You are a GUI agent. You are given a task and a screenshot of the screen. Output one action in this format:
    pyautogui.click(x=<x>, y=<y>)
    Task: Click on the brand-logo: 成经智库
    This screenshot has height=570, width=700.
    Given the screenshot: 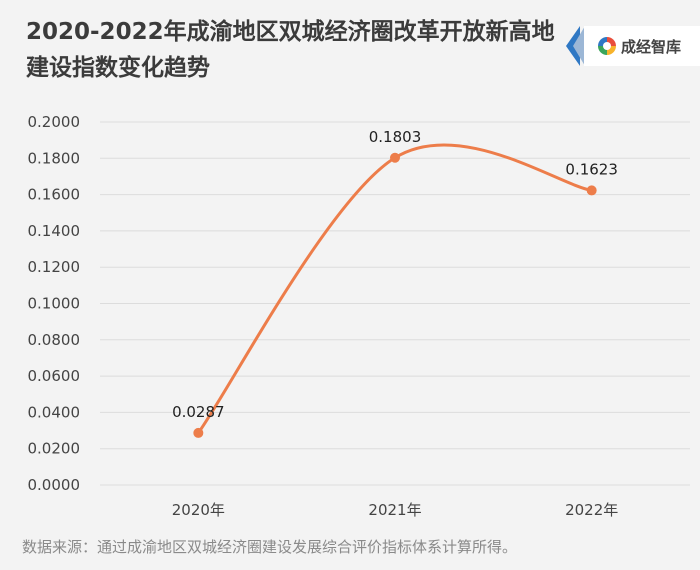 What is the action you would take?
    pyautogui.click(x=633, y=46)
    